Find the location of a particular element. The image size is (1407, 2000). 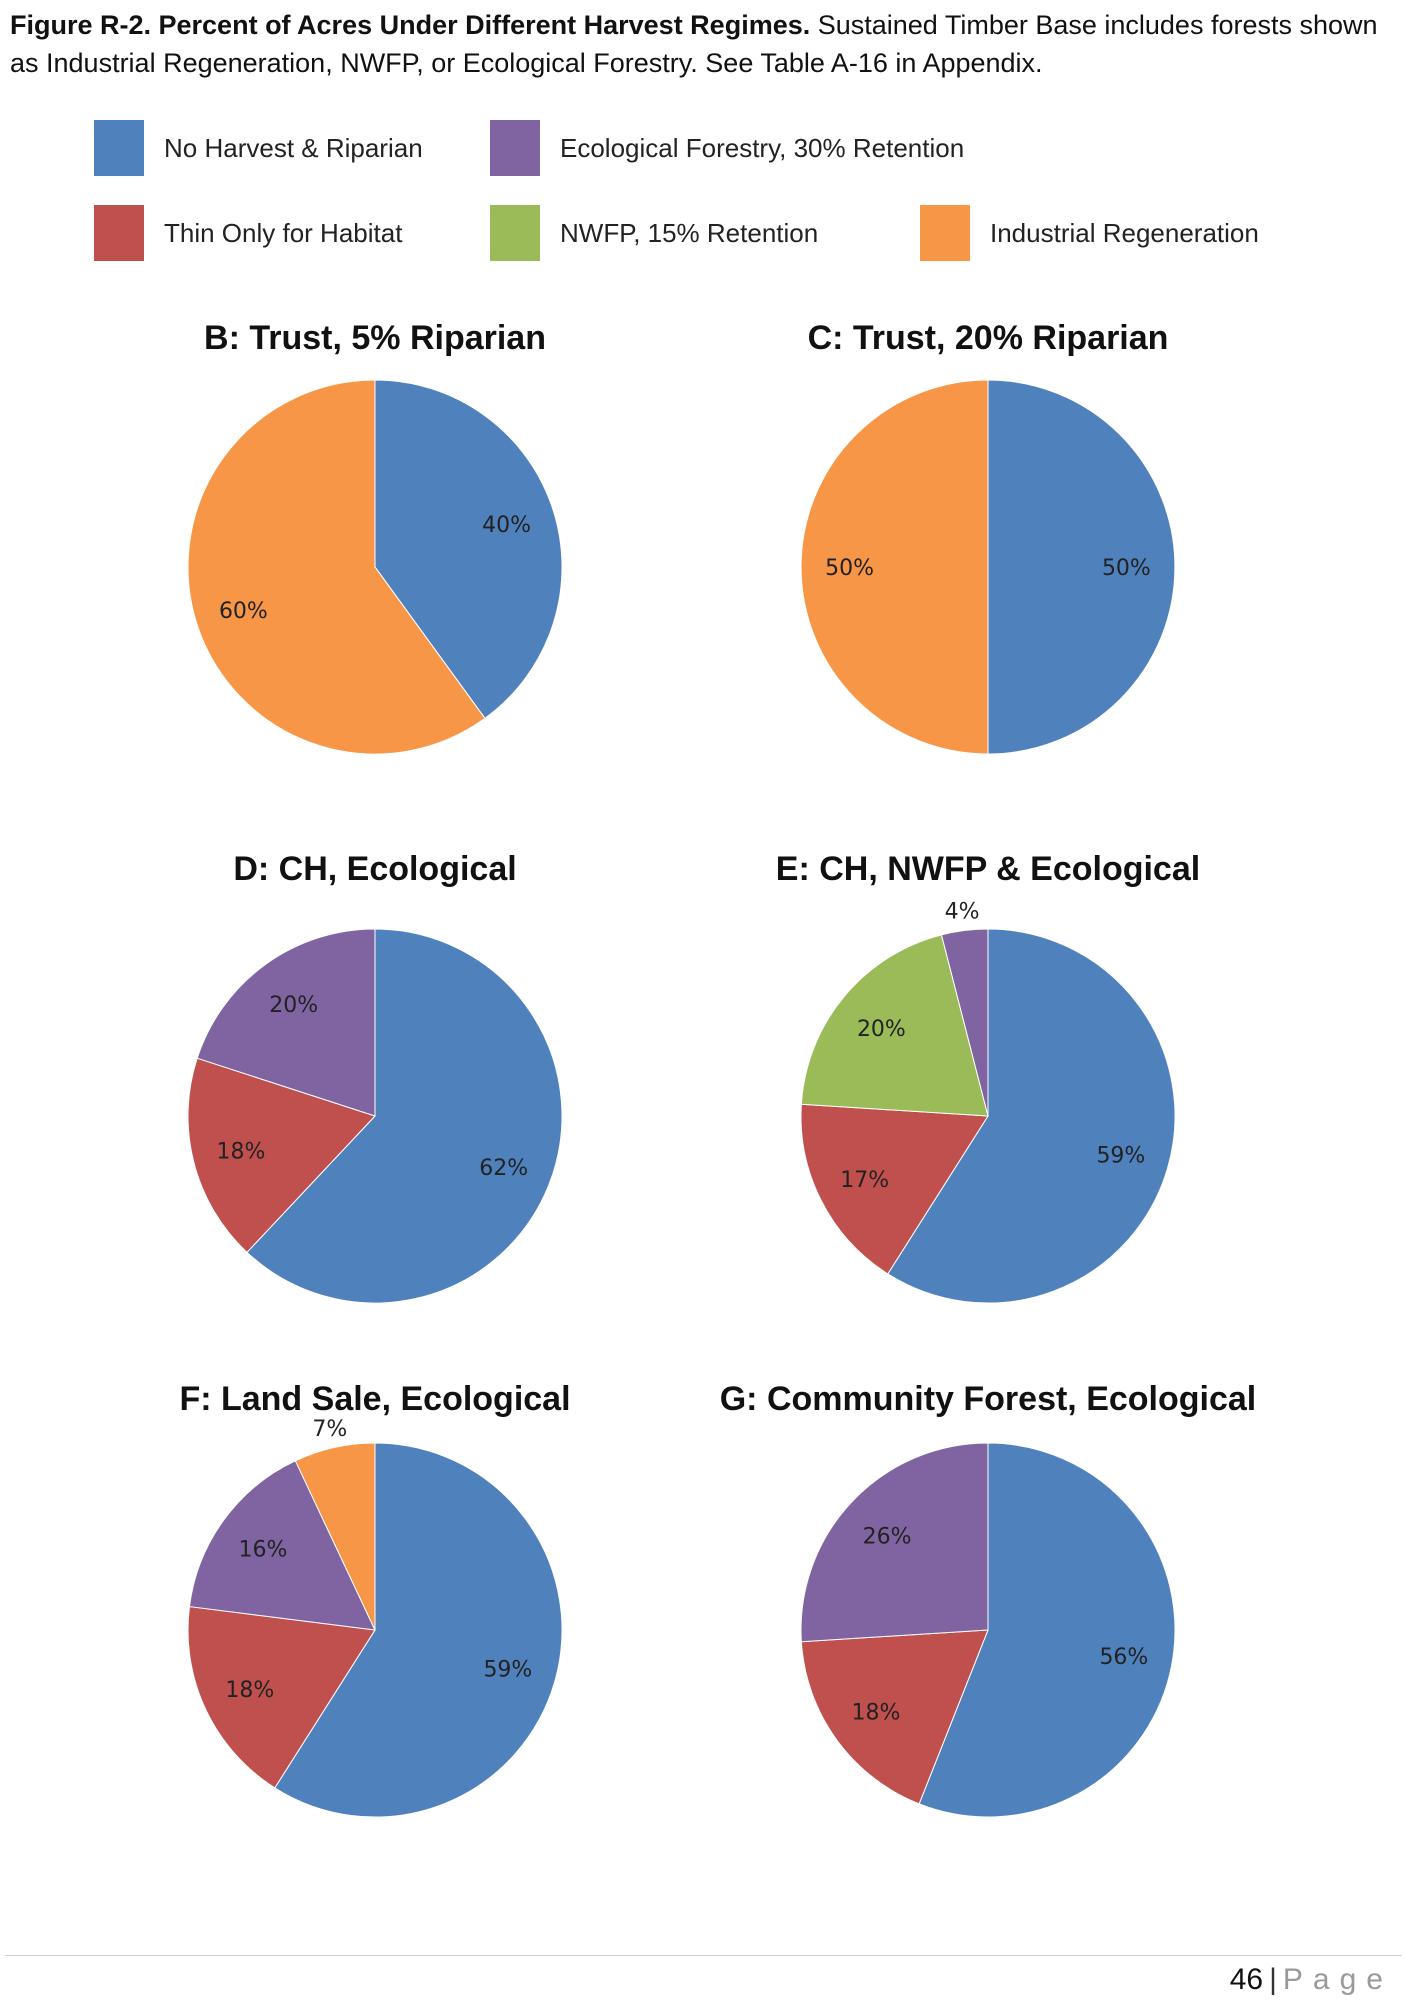

legend-label-thin: Thin Only for Habitat is located at coordinates (283, 233).